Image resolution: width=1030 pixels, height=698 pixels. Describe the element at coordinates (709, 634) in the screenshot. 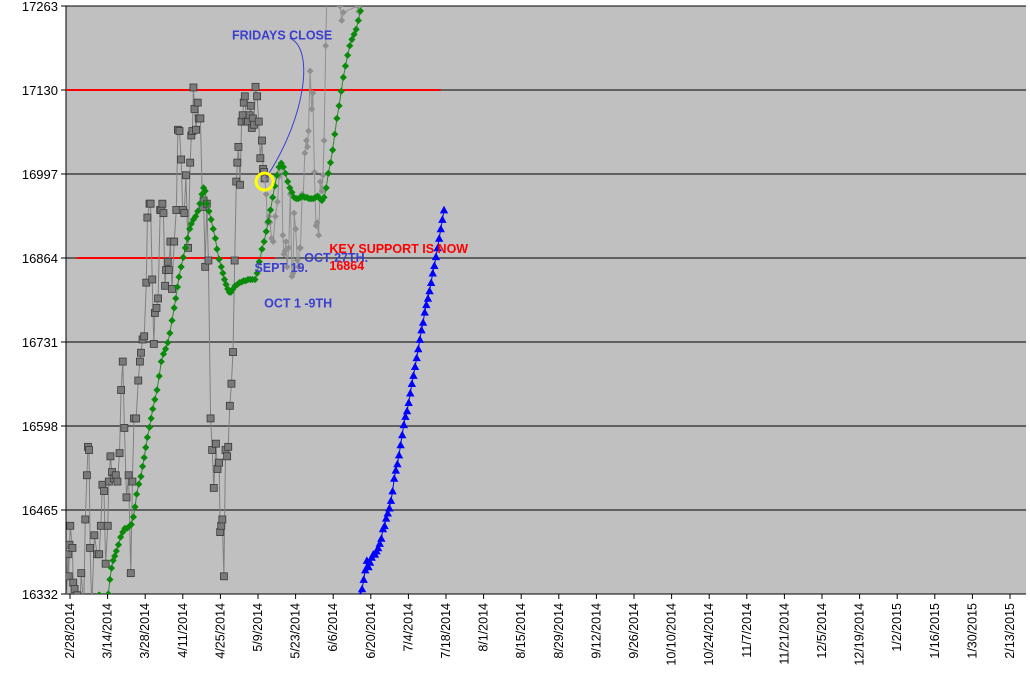

I see `x-tick-label: 10/24/2014` at that location.